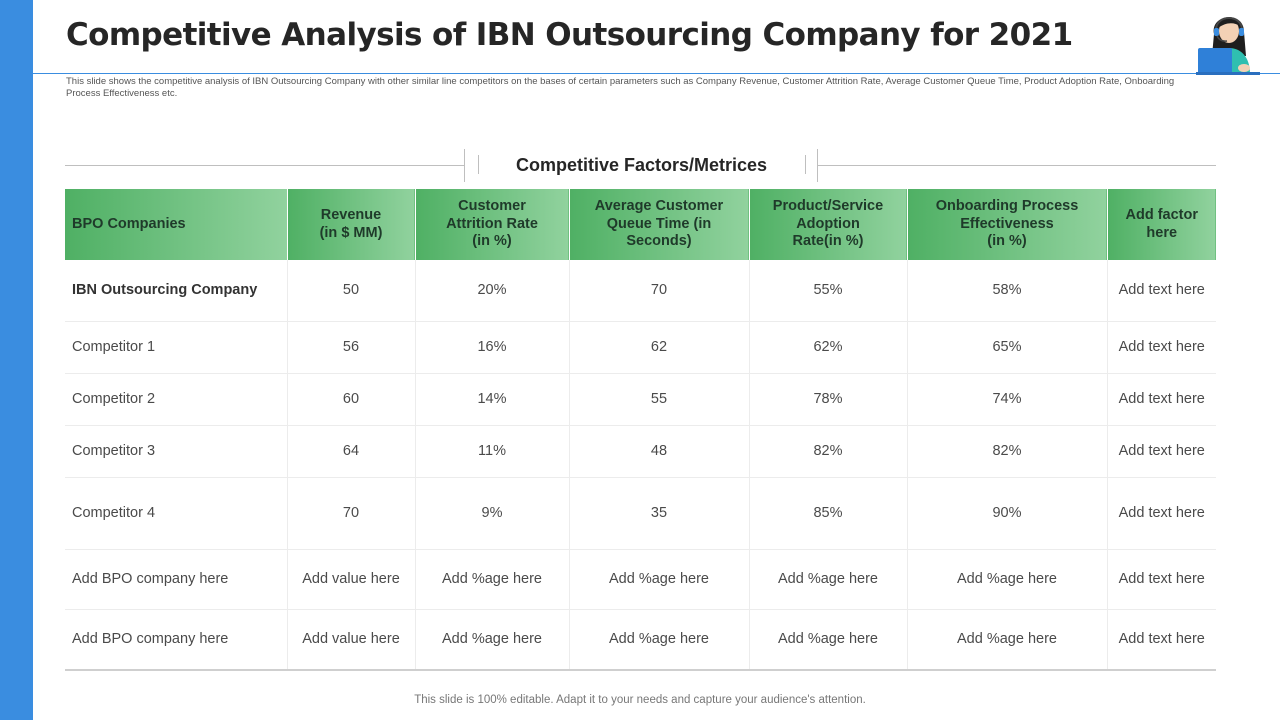 The image size is (1280, 720). I want to click on table-cell: 56, so click(351, 347).